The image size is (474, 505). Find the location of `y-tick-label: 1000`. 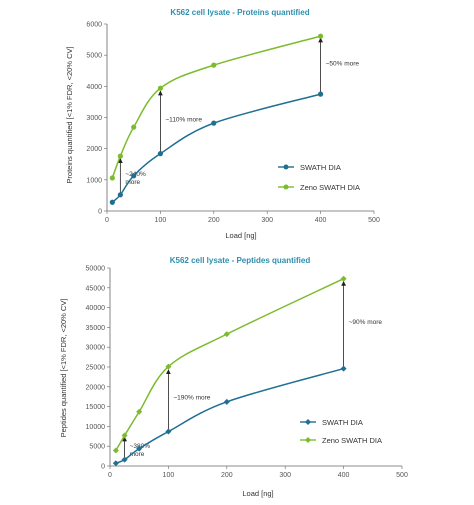

y-tick-label: 1000 is located at coordinates (94, 180).